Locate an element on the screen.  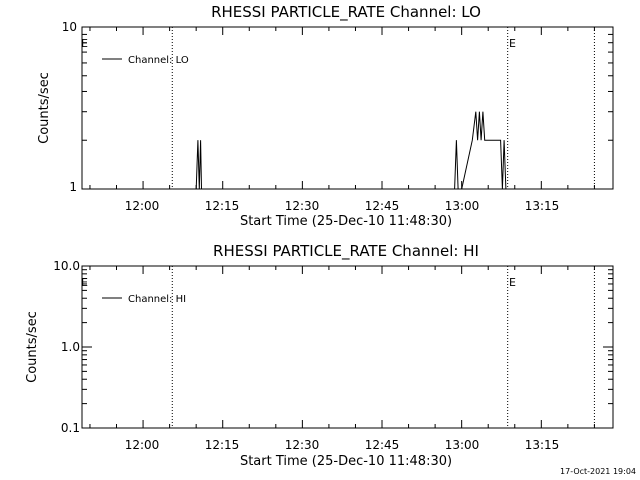
panel-lo-legend: Channel: LO is located at coordinates (145, 60).